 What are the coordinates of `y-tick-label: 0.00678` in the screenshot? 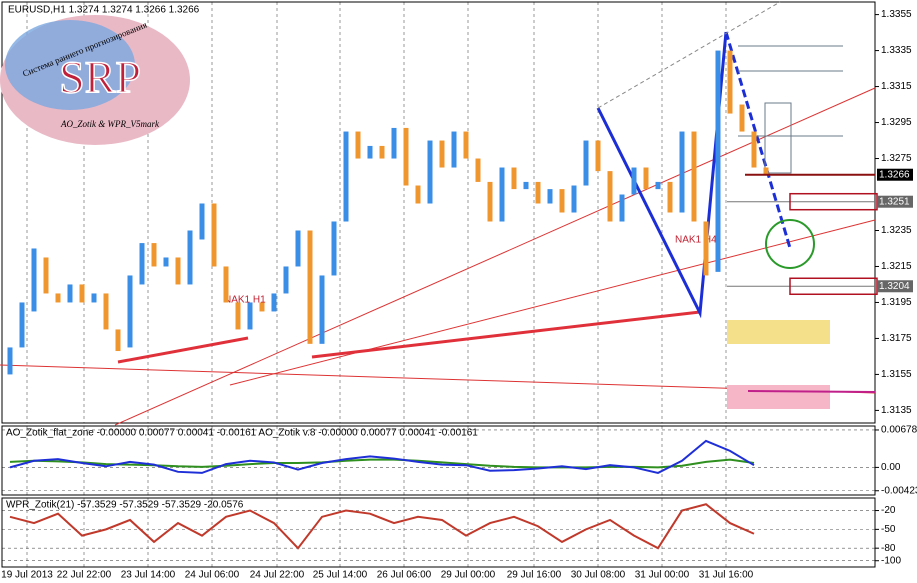 It's located at (899, 430).